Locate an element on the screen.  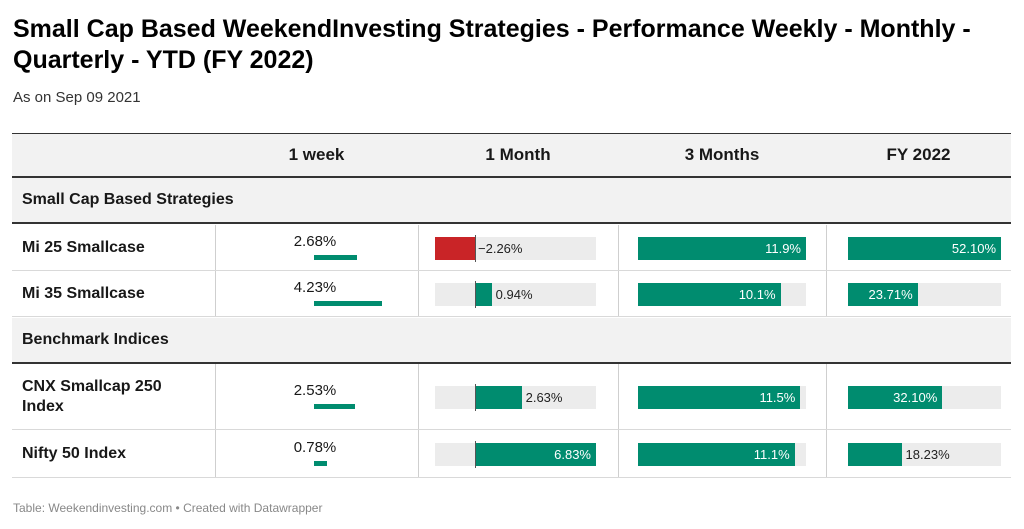
month-track: 2.63% is located at coordinates (515, 397).